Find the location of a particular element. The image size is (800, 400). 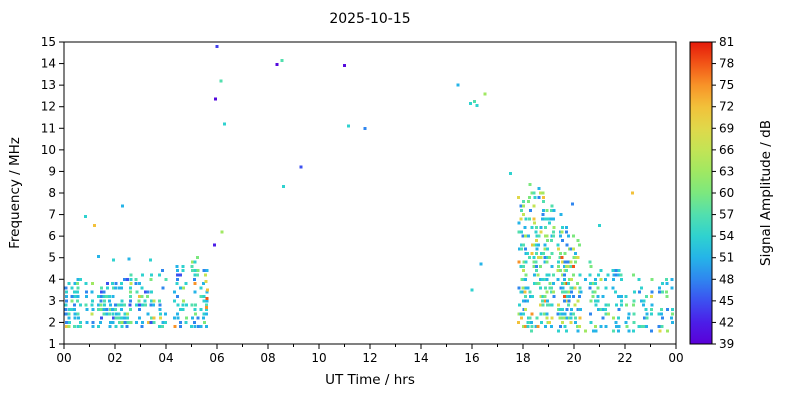

y-tick-label: 13 is located at coordinates (48, 85).